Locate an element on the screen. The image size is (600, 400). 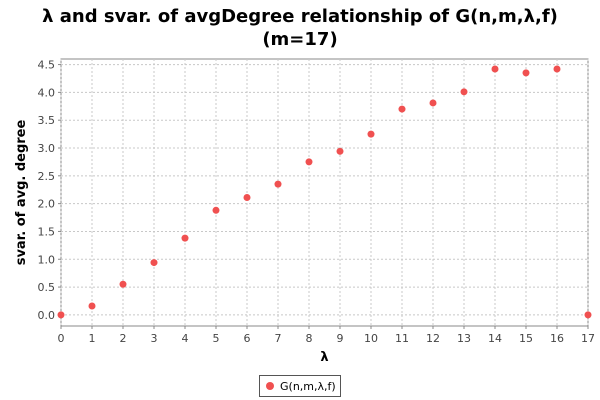
x-tick-label: 6 is located at coordinates (247, 338).